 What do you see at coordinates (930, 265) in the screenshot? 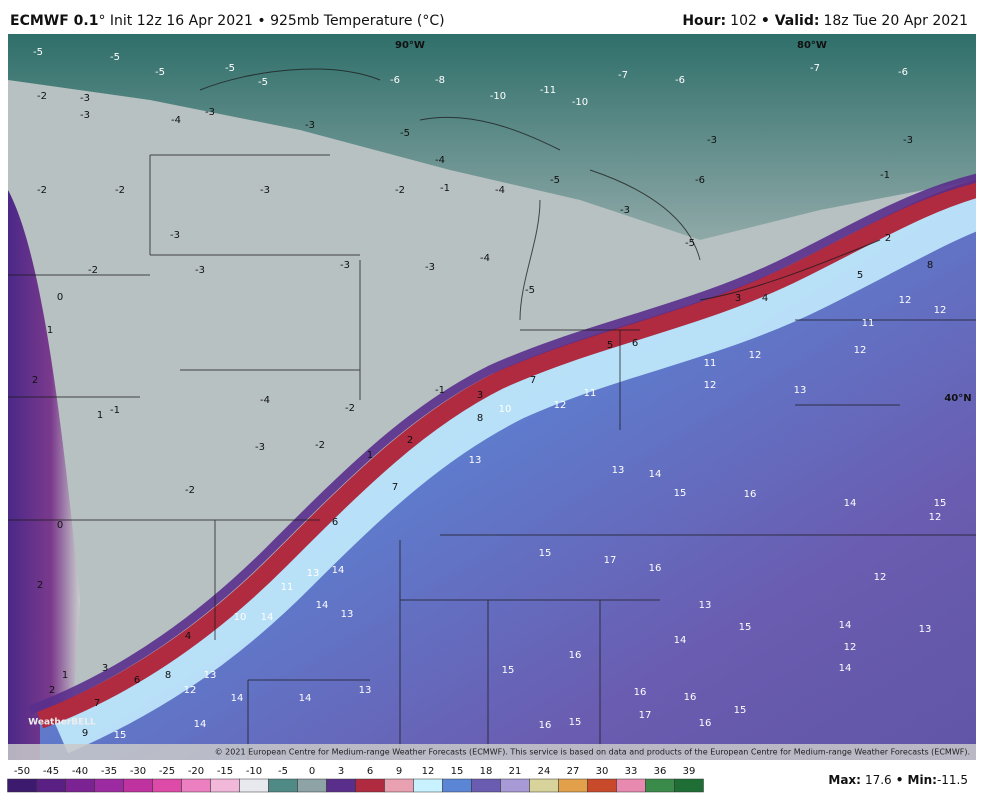
I see `temperature-label: 8` at bounding box center [930, 265].